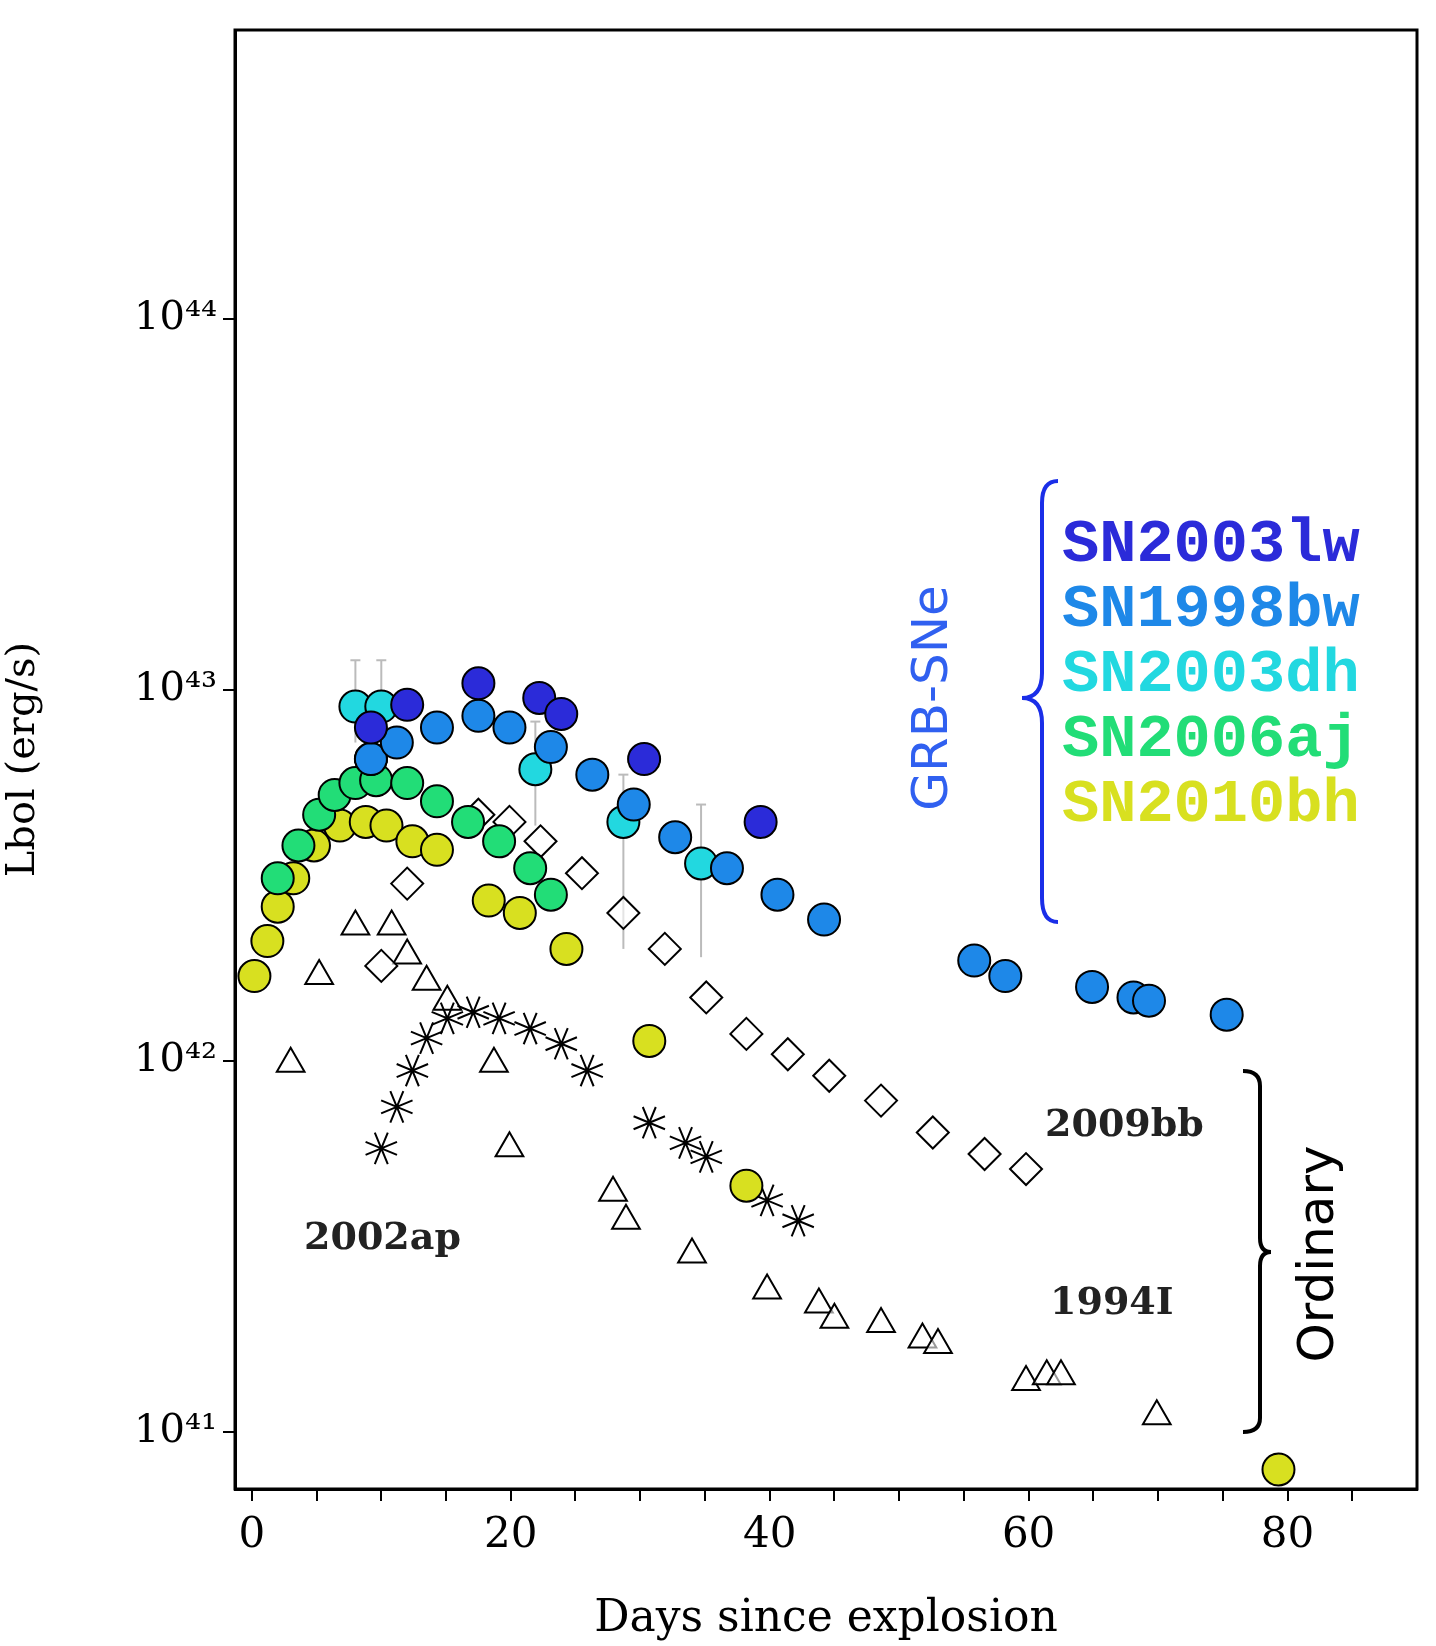  Describe the element at coordinates (175, 686) in the screenshot. I see `y-tick-label: 10⁴³` at that location.